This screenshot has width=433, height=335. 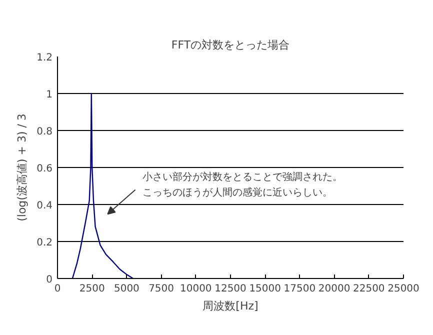 I want to click on x-tick-label: 0, so click(x=57, y=289).